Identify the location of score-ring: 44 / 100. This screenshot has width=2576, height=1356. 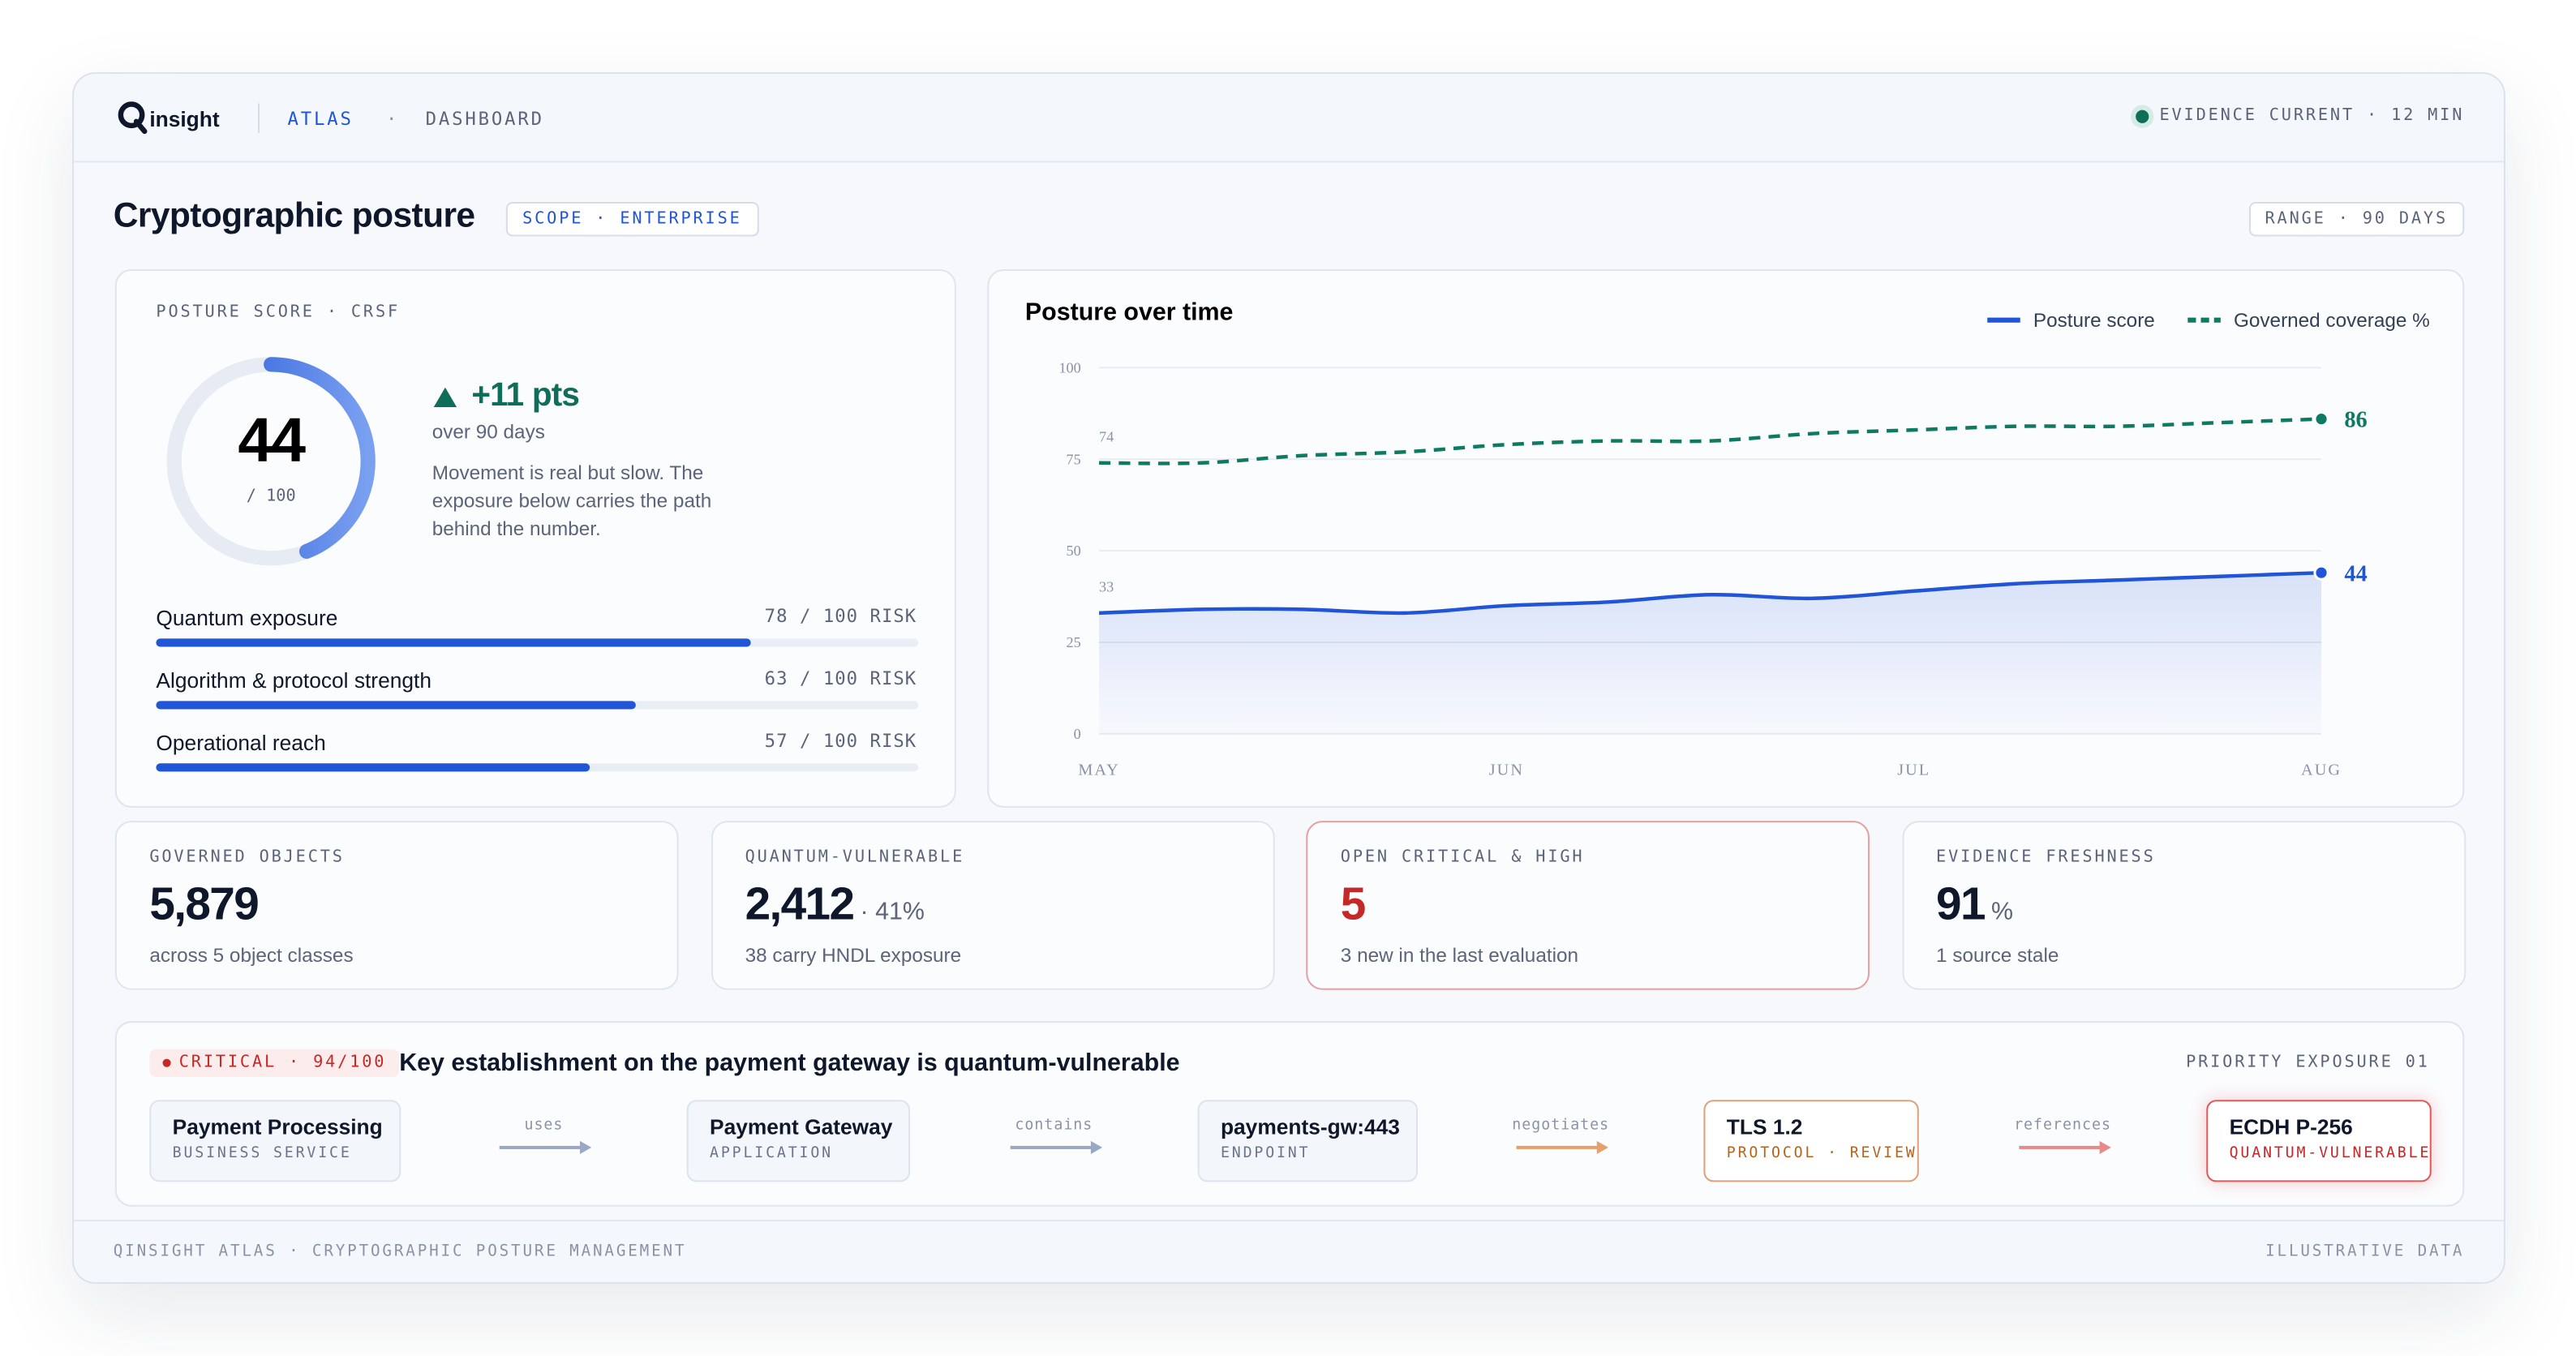
(271, 461).